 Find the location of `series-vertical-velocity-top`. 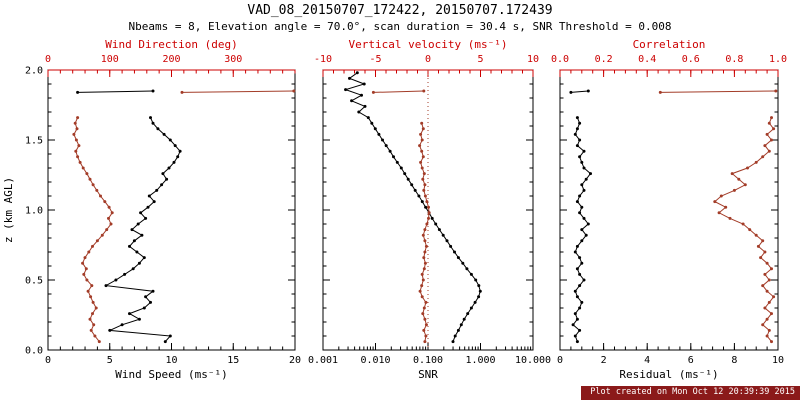

series-vertical-velocity-top is located at coordinates (398, 91).